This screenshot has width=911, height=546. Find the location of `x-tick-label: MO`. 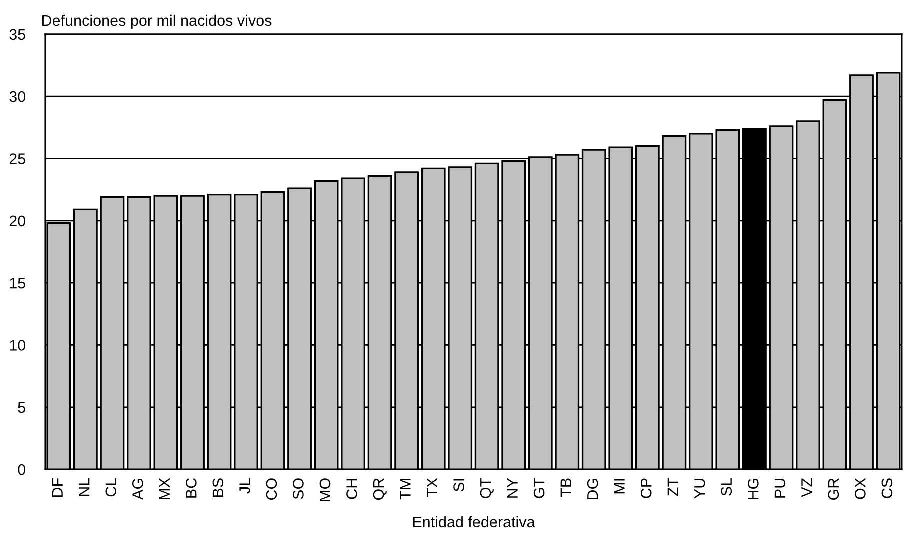

x-tick-label: MO is located at coordinates (325, 490).